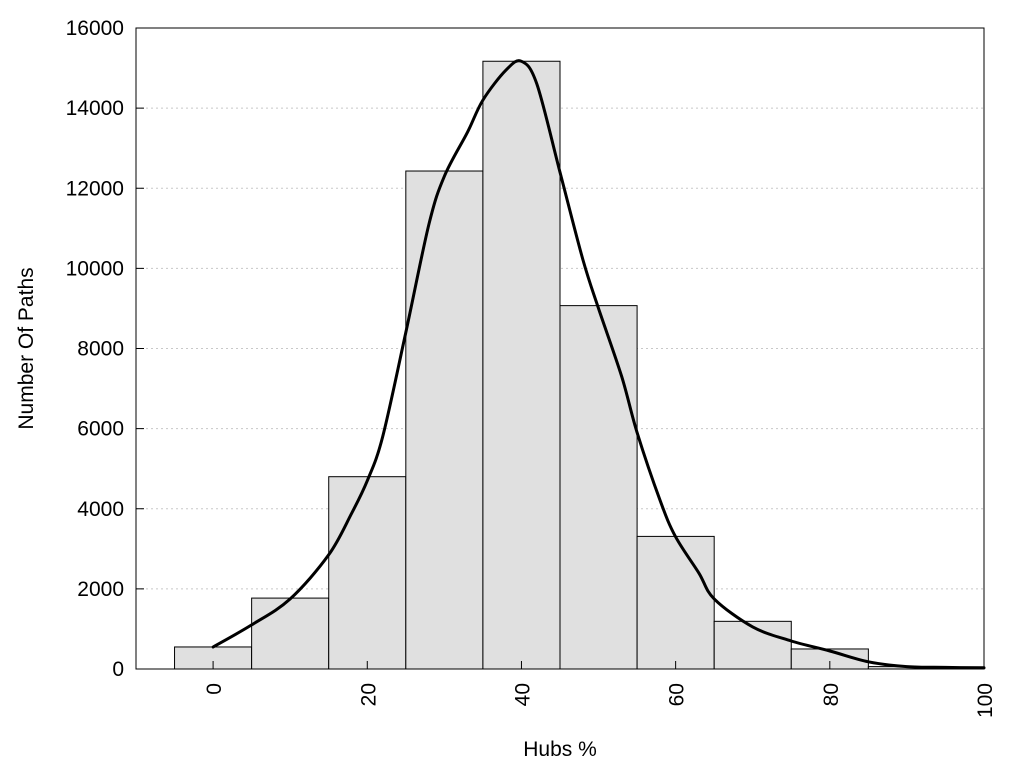  Describe the element at coordinates (214, 689) in the screenshot. I see `x-tick-label: 0` at that location.